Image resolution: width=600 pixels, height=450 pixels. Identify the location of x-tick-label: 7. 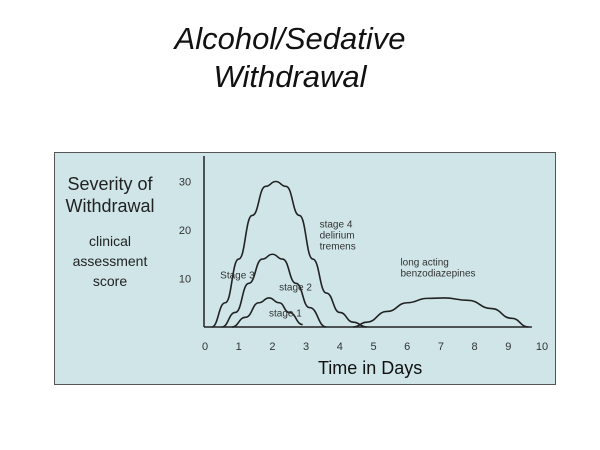
(441, 347).